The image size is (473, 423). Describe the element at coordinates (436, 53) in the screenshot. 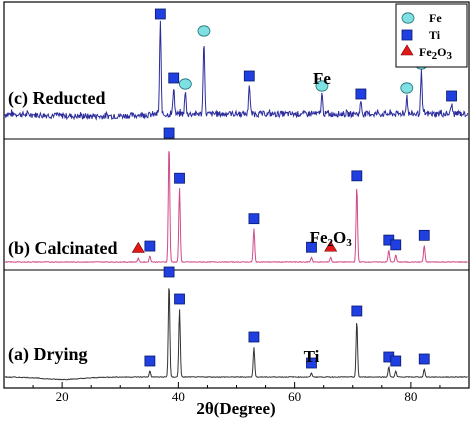

I see `legend-fe2o3-label: Fe2O3` at that location.